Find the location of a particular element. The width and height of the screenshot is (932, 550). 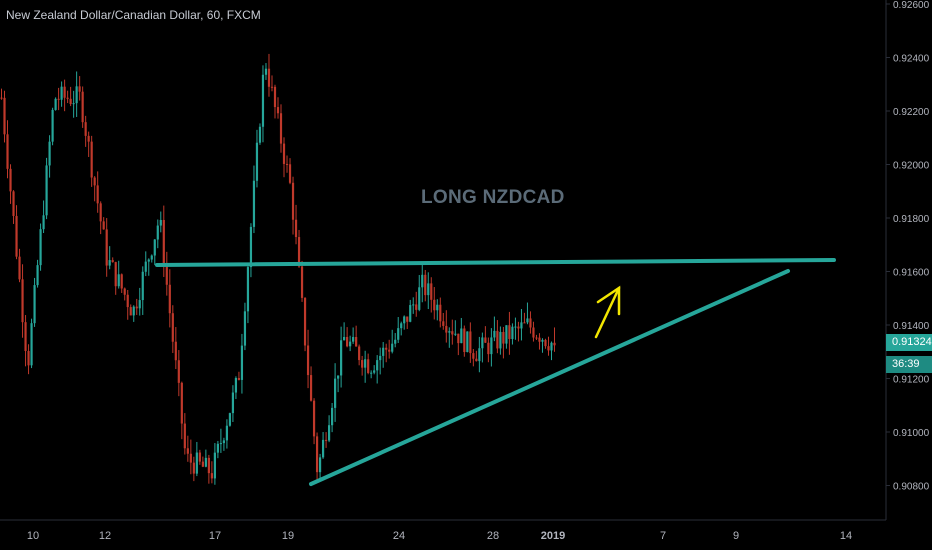

arrow-up-icon is located at coordinates (607, 312).